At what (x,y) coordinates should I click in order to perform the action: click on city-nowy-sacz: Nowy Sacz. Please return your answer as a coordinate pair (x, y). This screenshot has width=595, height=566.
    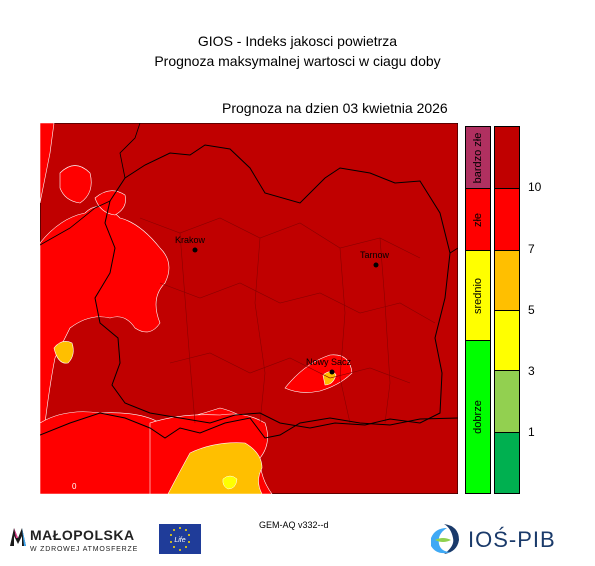
    Looking at the image, I should click on (329, 366).